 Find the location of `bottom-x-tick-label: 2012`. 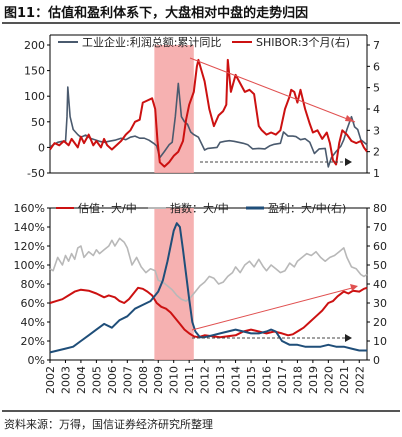

bottom-x-tick-label: 2012 is located at coordinates (205, 380).